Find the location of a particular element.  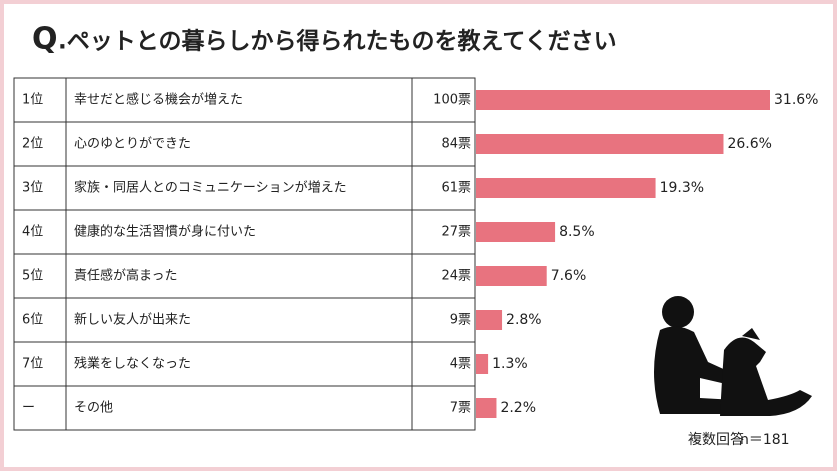

rank: 7位 is located at coordinates (32, 364).